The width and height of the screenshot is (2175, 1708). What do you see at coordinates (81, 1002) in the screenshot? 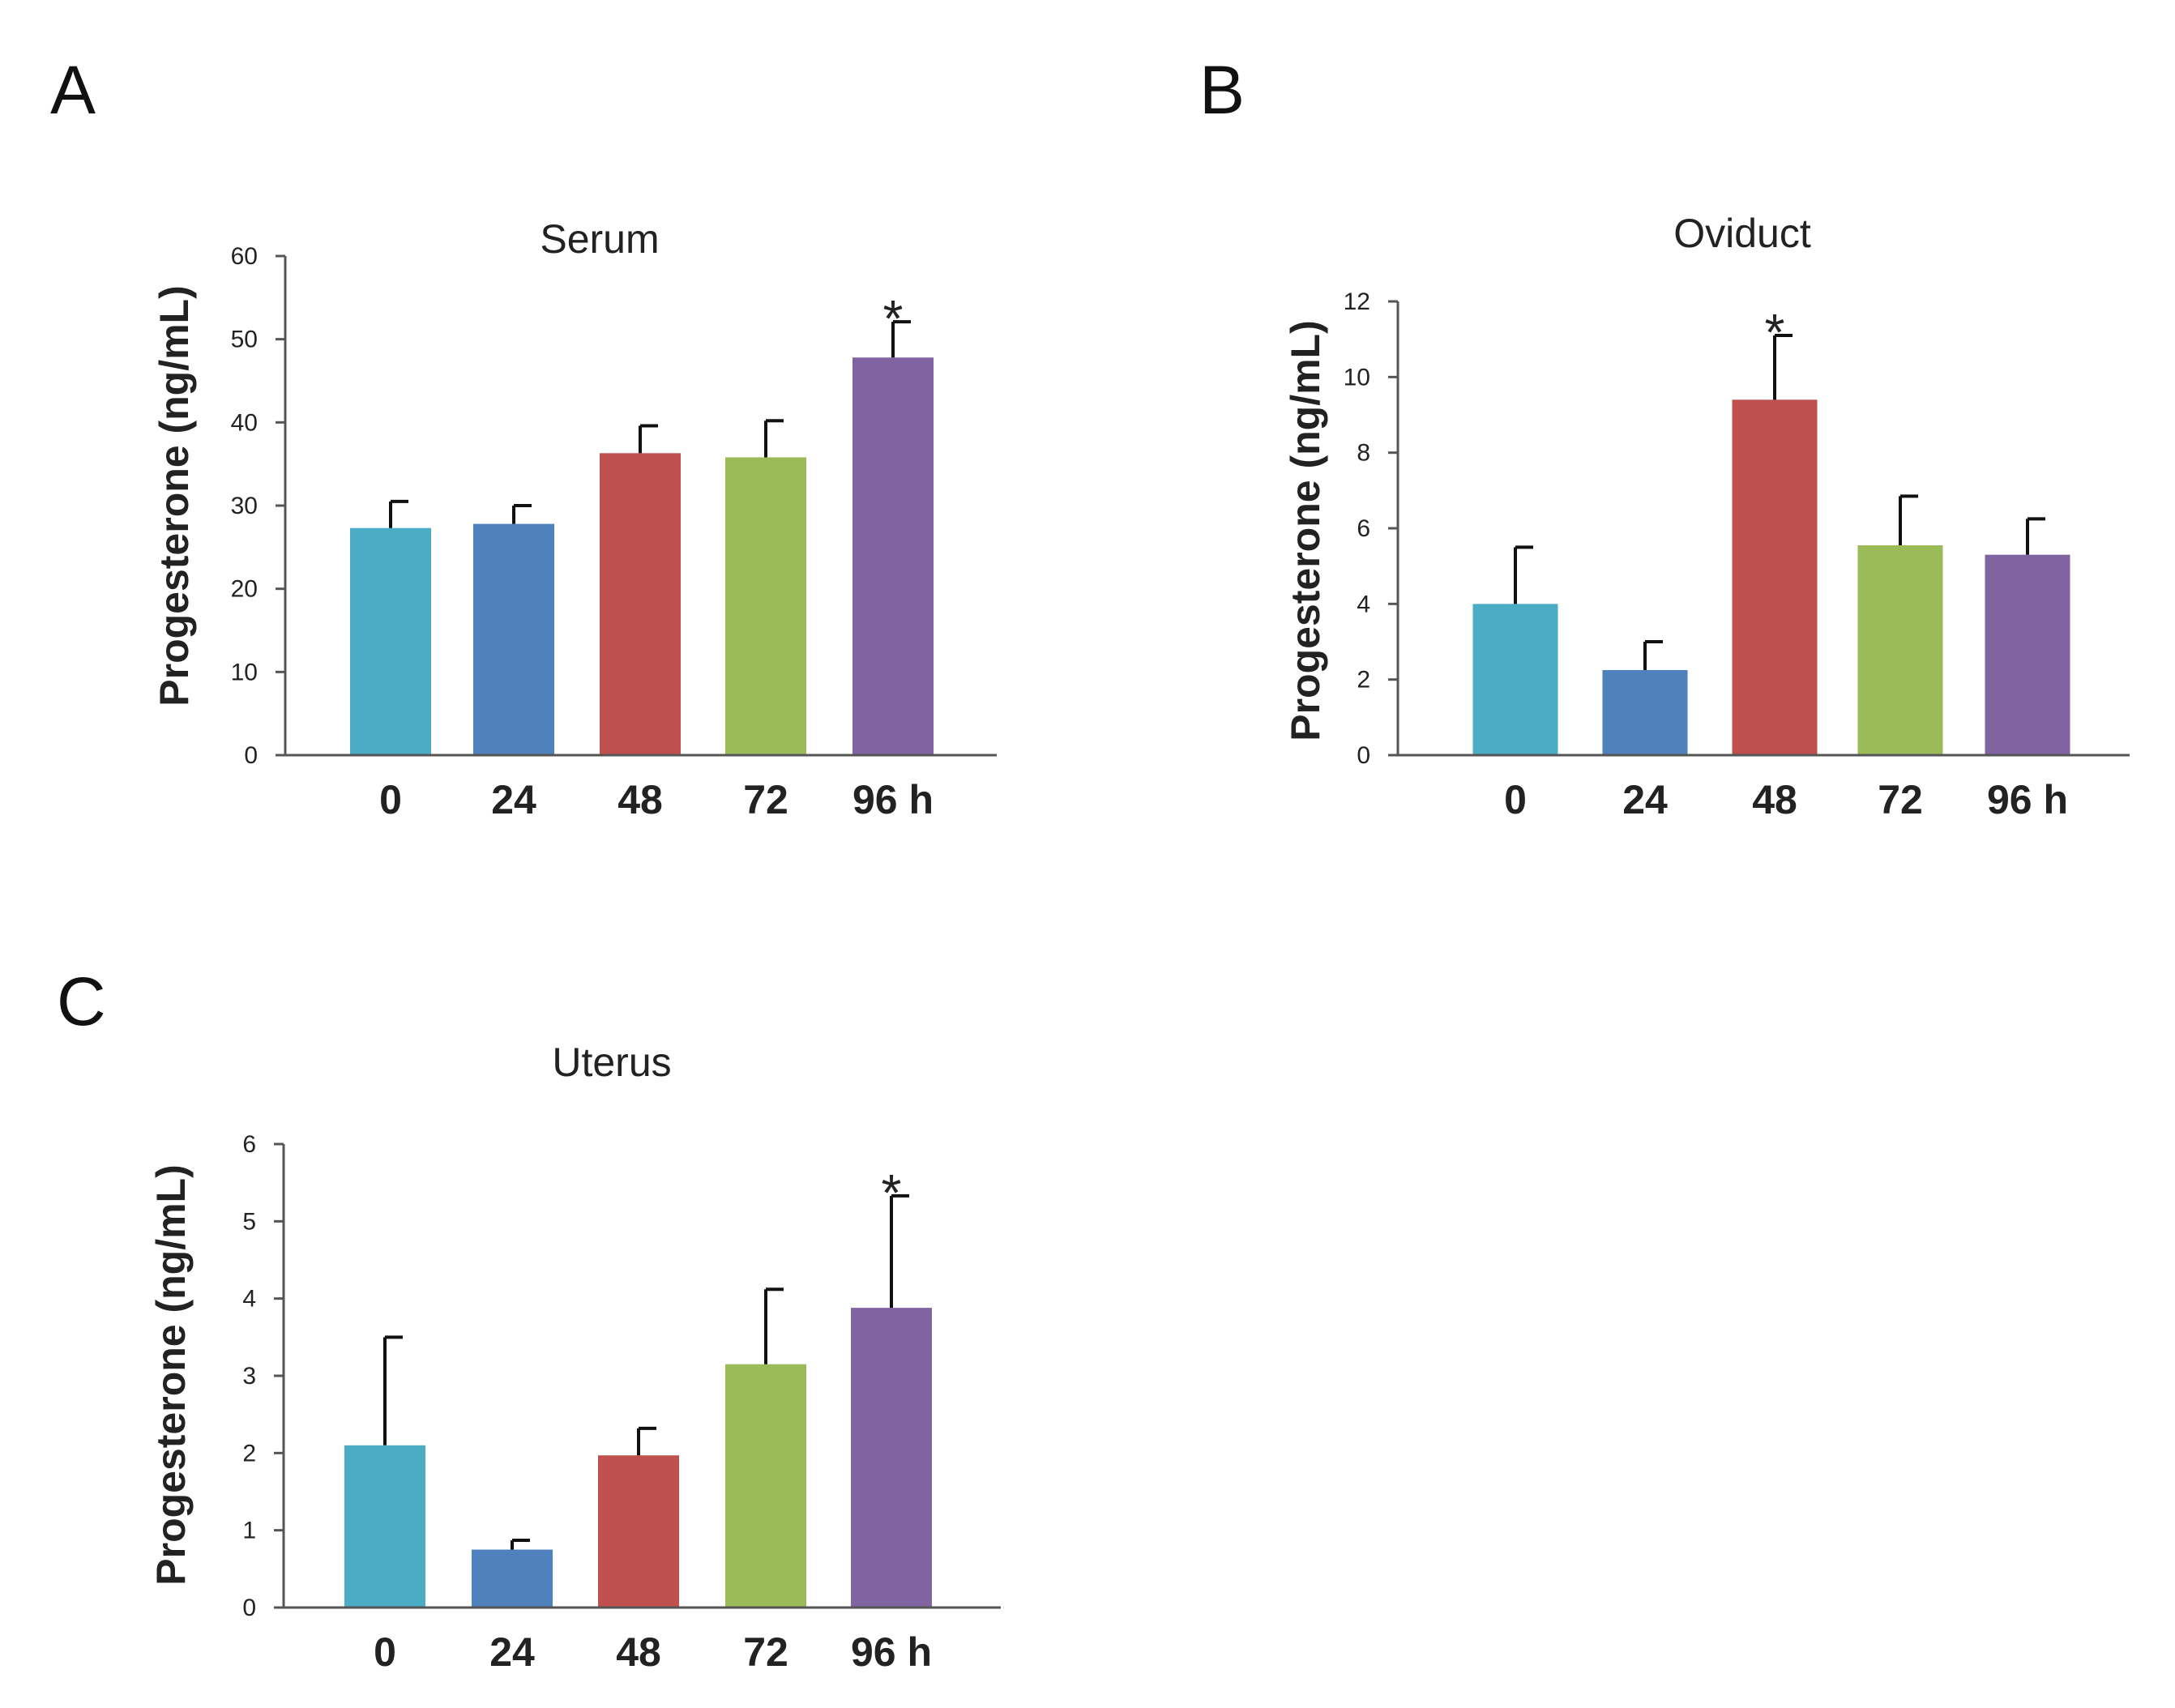
I see `chart-c-panel-letter: C` at bounding box center [81, 1002].